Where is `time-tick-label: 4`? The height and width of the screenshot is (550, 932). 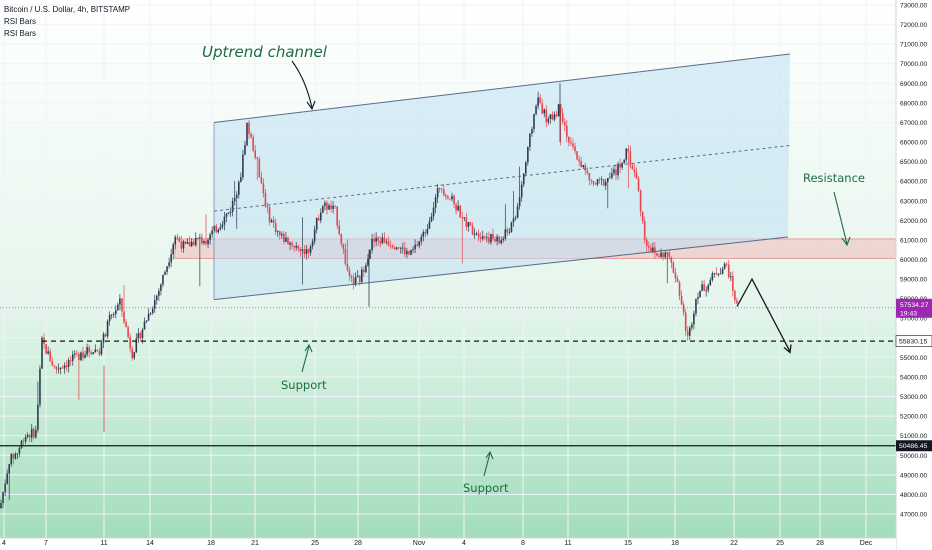 time-tick-label: 4 is located at coordinates (464, 543).